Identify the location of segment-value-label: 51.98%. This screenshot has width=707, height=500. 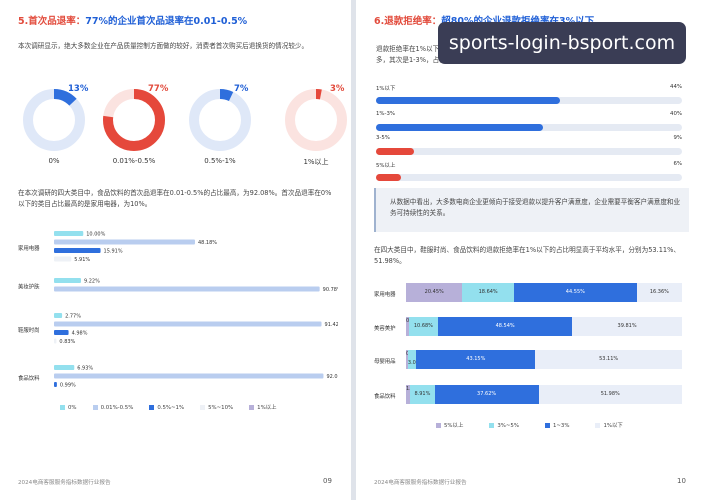
(610, 394).